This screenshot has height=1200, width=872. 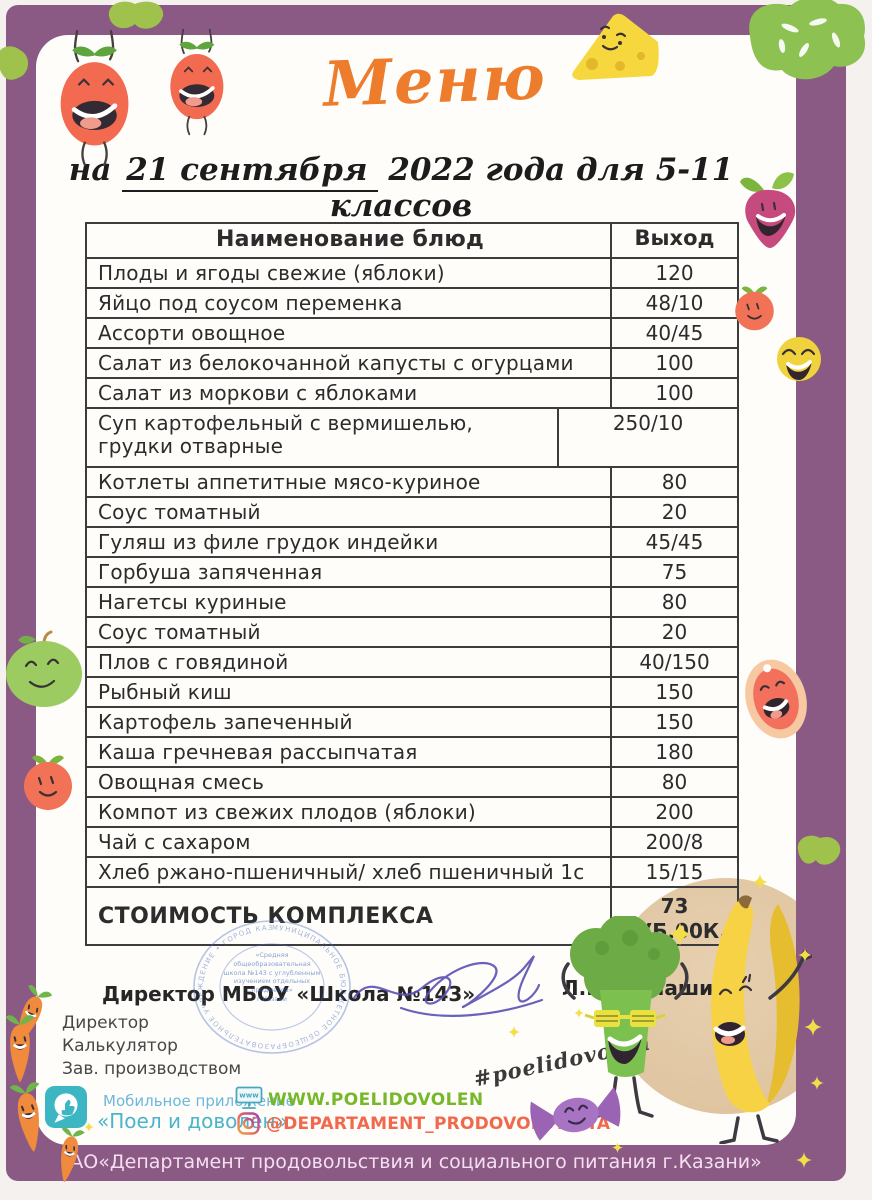 What do you see at coordinates (761, 1019) in the screenshot?
I see `banana-character-icon` at bounding box center [761, 1019].